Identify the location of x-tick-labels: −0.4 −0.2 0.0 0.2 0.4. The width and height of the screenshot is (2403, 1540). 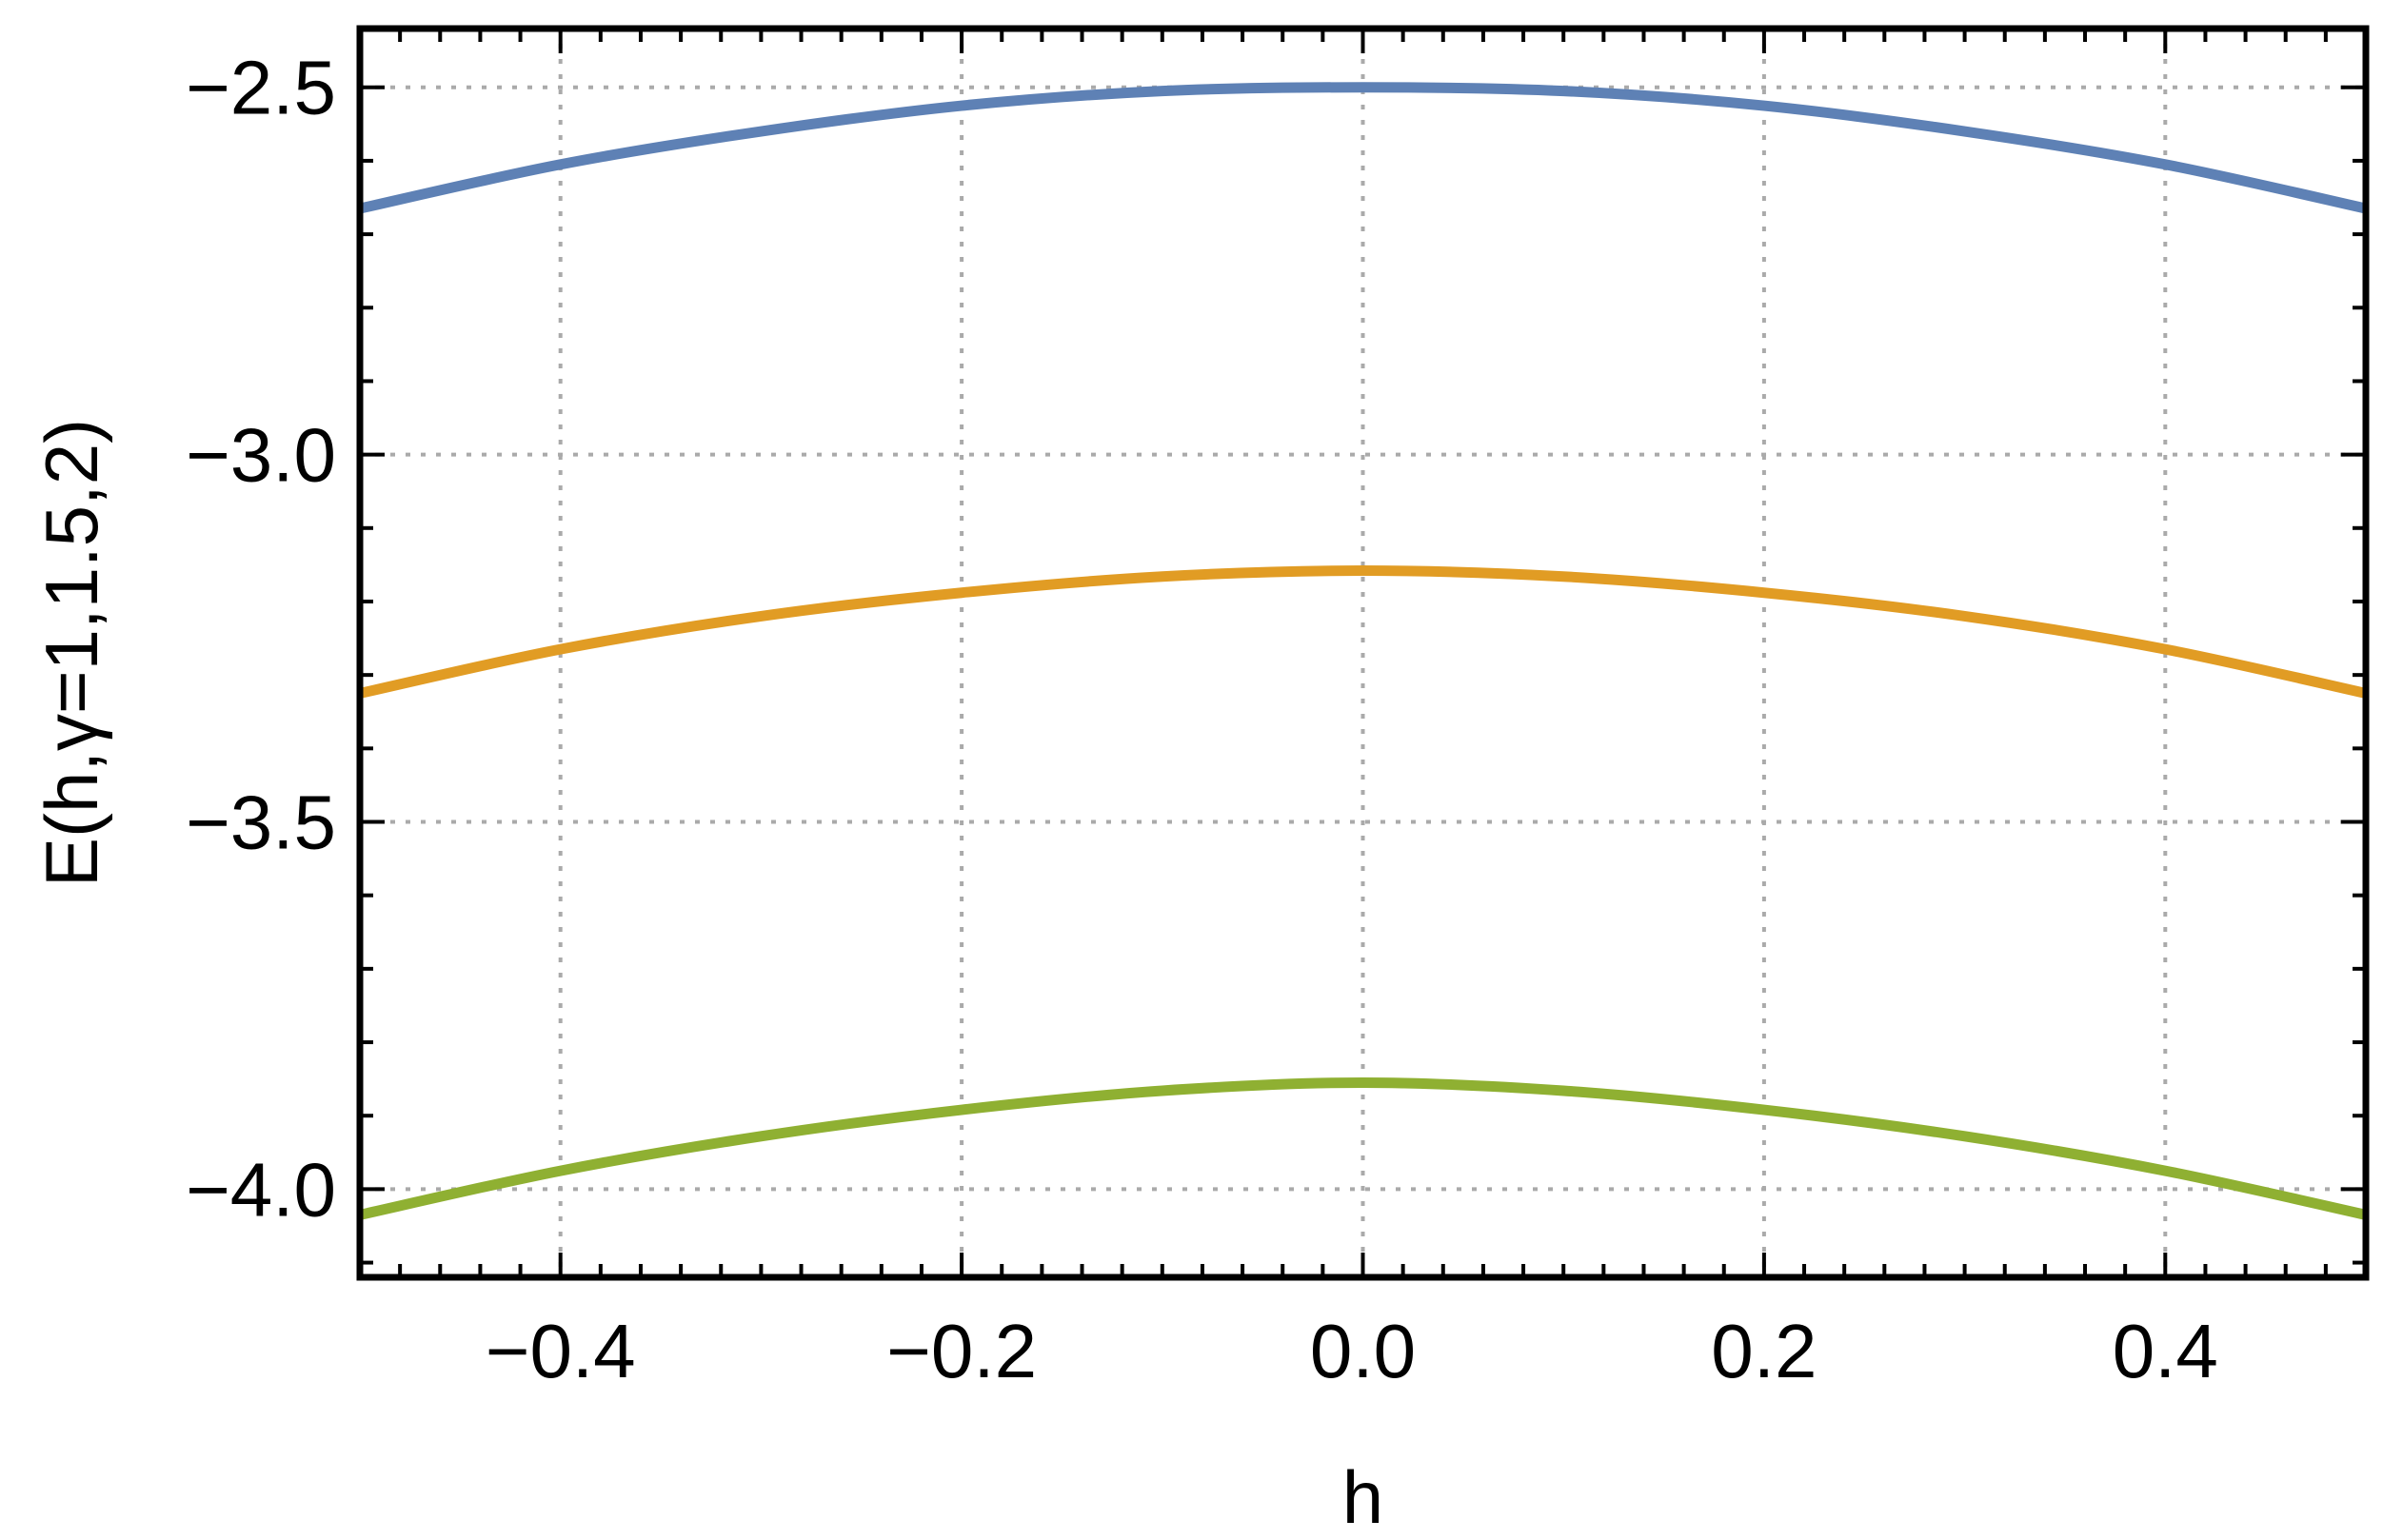
(1352, 1351).